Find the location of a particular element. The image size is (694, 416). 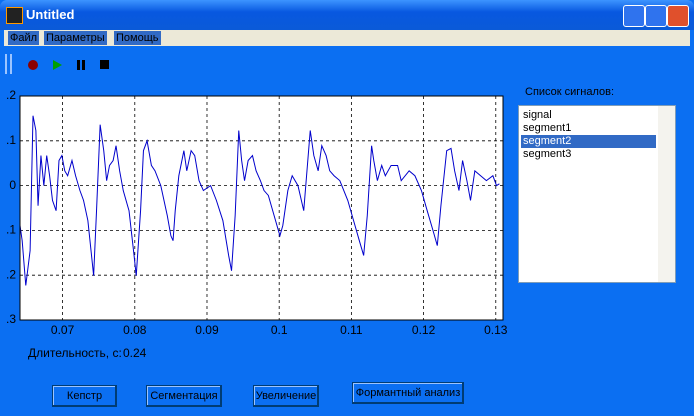

close-button is located at coordinates (678, 16).